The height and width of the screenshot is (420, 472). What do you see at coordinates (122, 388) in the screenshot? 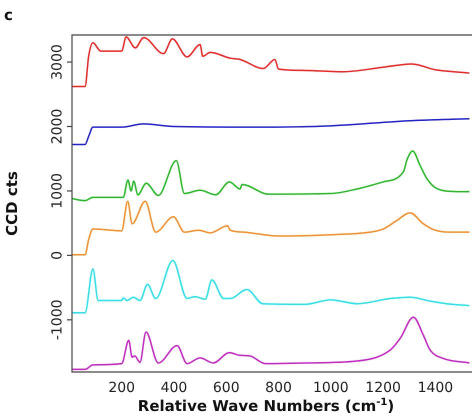
I see `x-tick-label: 200` at bounding box center [122, 388].